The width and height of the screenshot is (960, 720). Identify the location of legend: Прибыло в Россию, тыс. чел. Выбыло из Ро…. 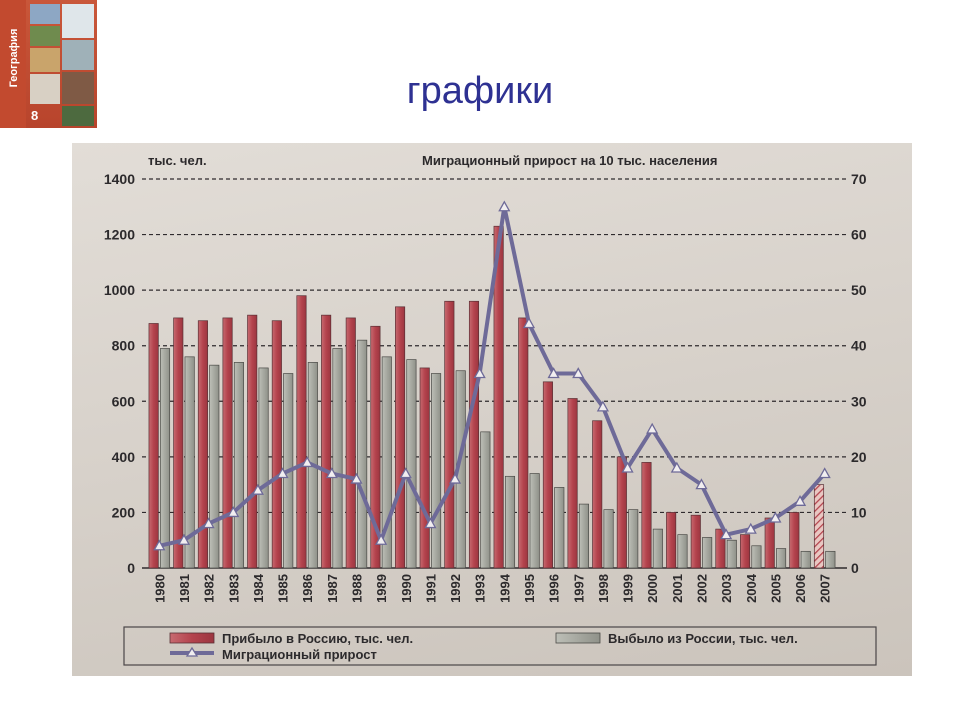
(500, 646).